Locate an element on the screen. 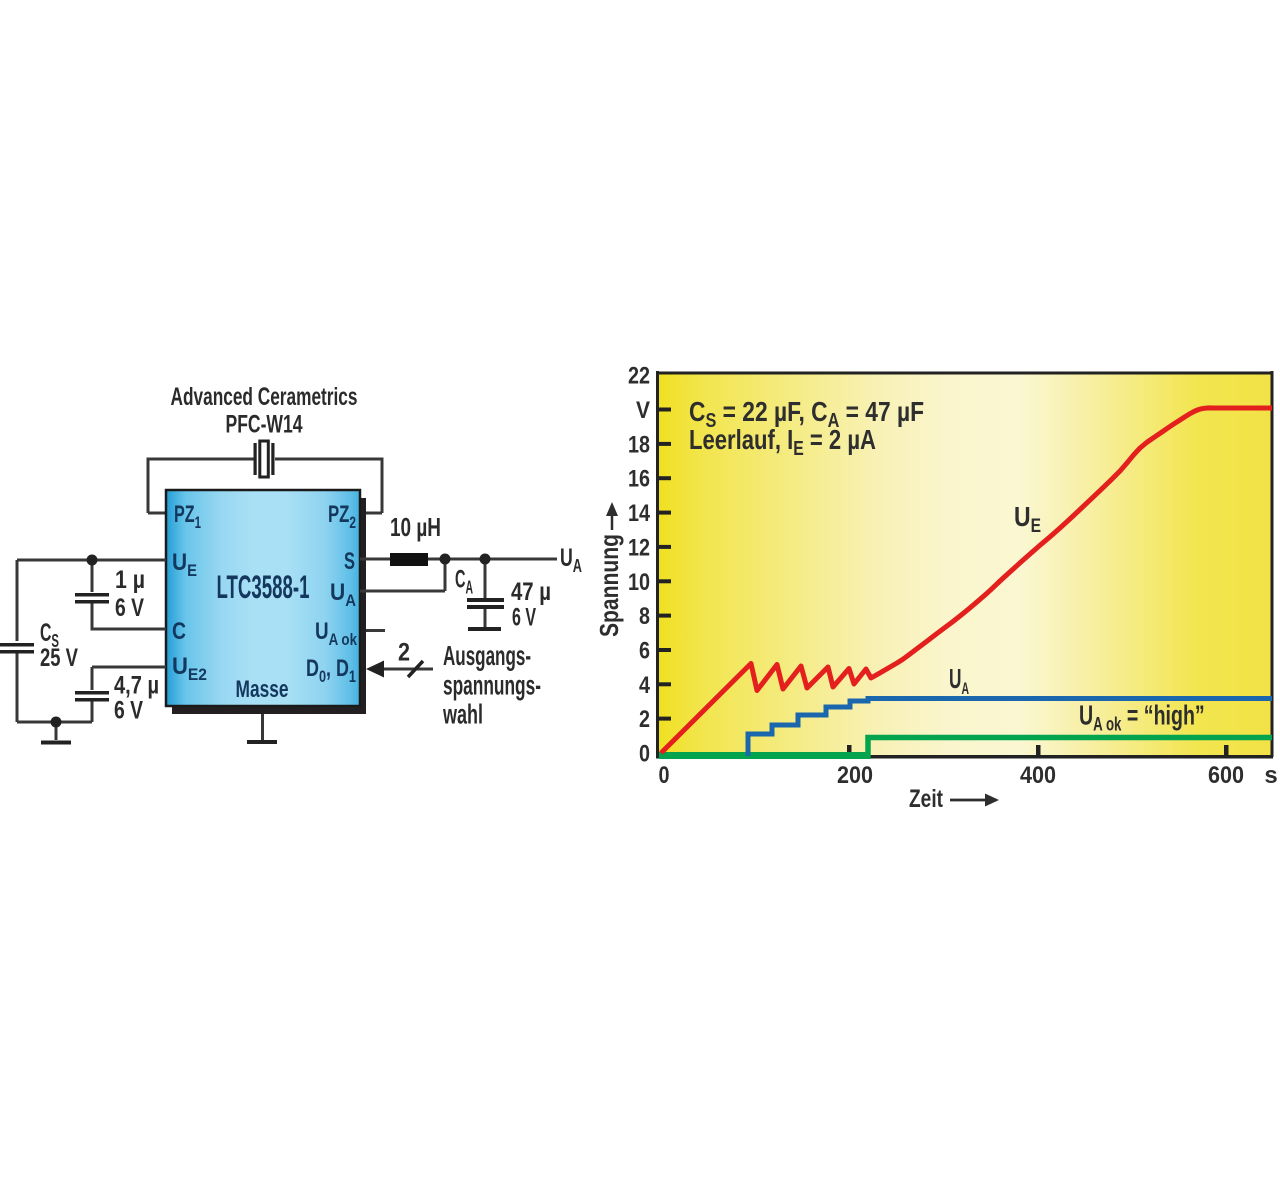 This screenshot has height=1190, width=1280. svg-text: Spannung is located at coordinates (609, 585).